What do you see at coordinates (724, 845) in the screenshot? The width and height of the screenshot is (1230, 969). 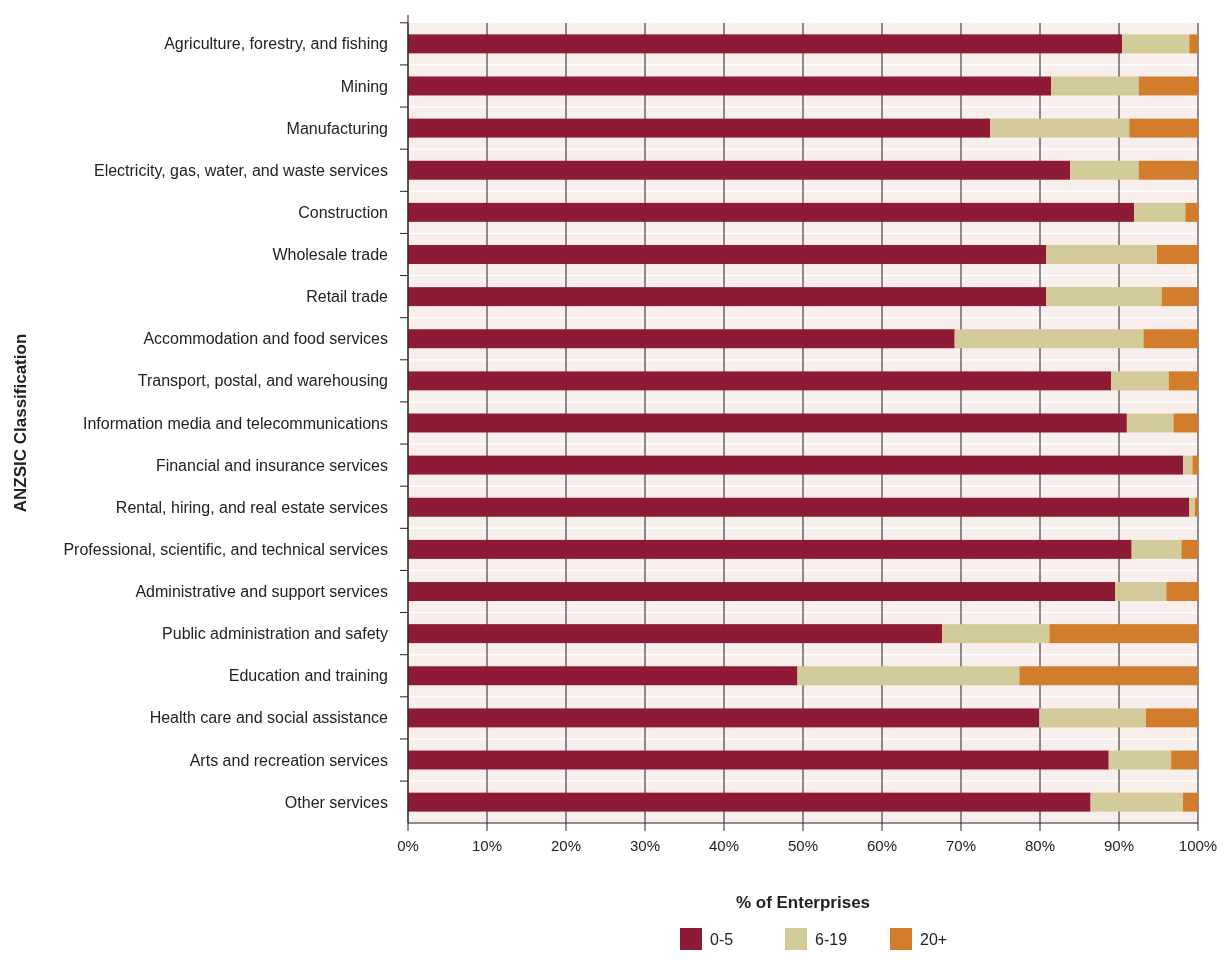 I see `x-tick-label: 40%` at bounding box center [724, 845].